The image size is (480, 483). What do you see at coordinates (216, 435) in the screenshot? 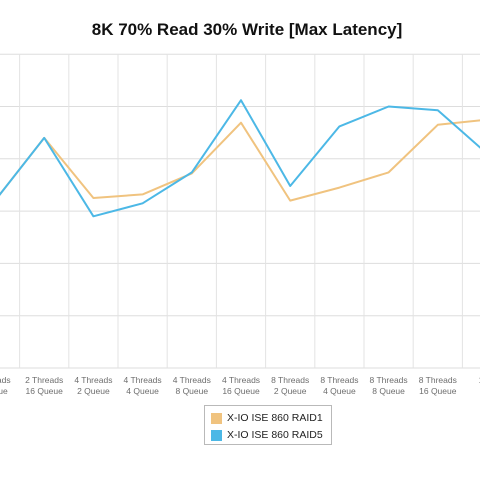
I see `legend-swatch-raid5` at bounding box center [216, 435].